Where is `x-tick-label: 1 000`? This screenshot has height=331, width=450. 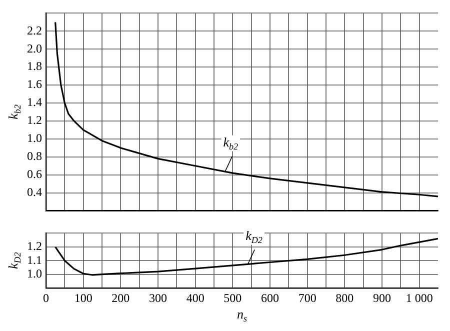 x-tick-label: 1 000 is located at coordinates (419, 298).